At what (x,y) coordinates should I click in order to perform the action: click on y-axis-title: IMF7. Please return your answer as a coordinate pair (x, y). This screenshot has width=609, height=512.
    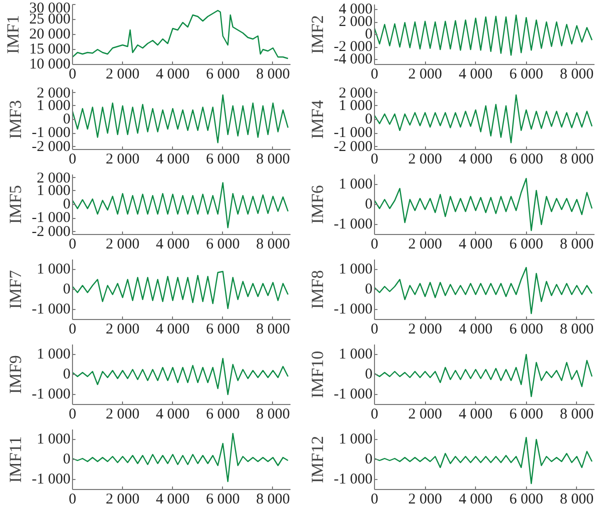
    Looking at the image, I should click on (15, 289).